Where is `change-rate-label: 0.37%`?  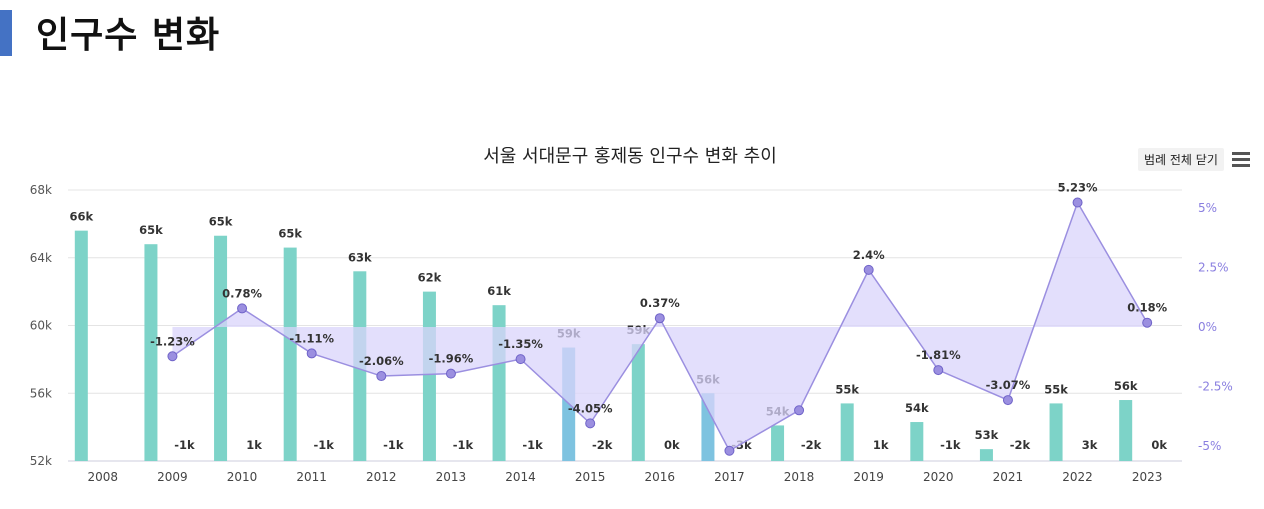 change-rate-label: 0.37% is located at coordinates (660, 303).